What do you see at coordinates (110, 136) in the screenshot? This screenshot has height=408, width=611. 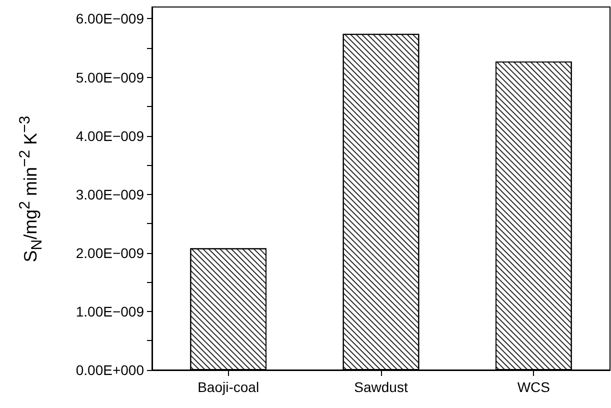 I see `y-tick-label: 4.00E−009` at bounding box center [110, 136].